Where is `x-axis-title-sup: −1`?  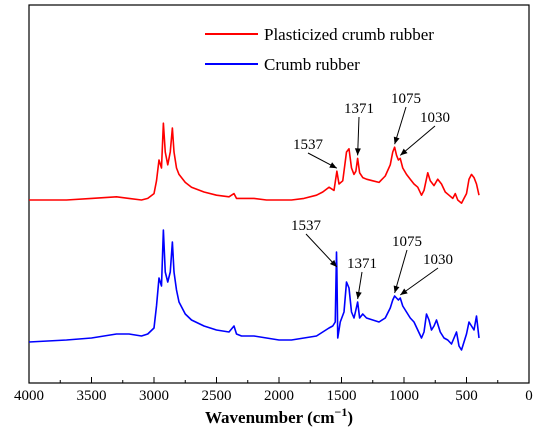
x-axis-title-sup: −1 is located at coordinates (341, 412).